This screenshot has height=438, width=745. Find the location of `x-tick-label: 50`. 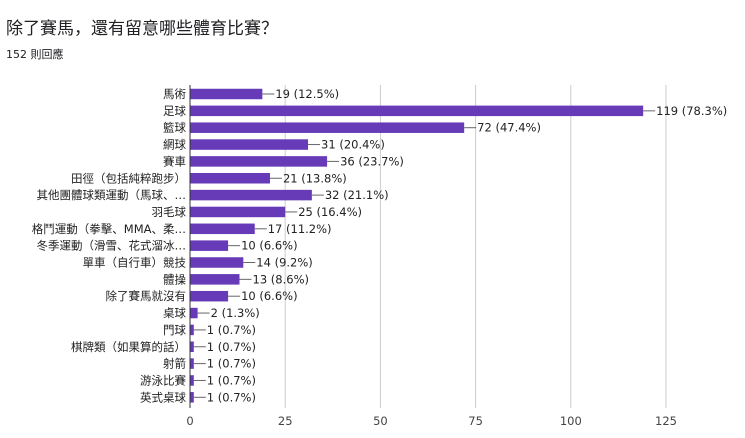

x-tick-label: 50 is located at coordinates (380, 421).